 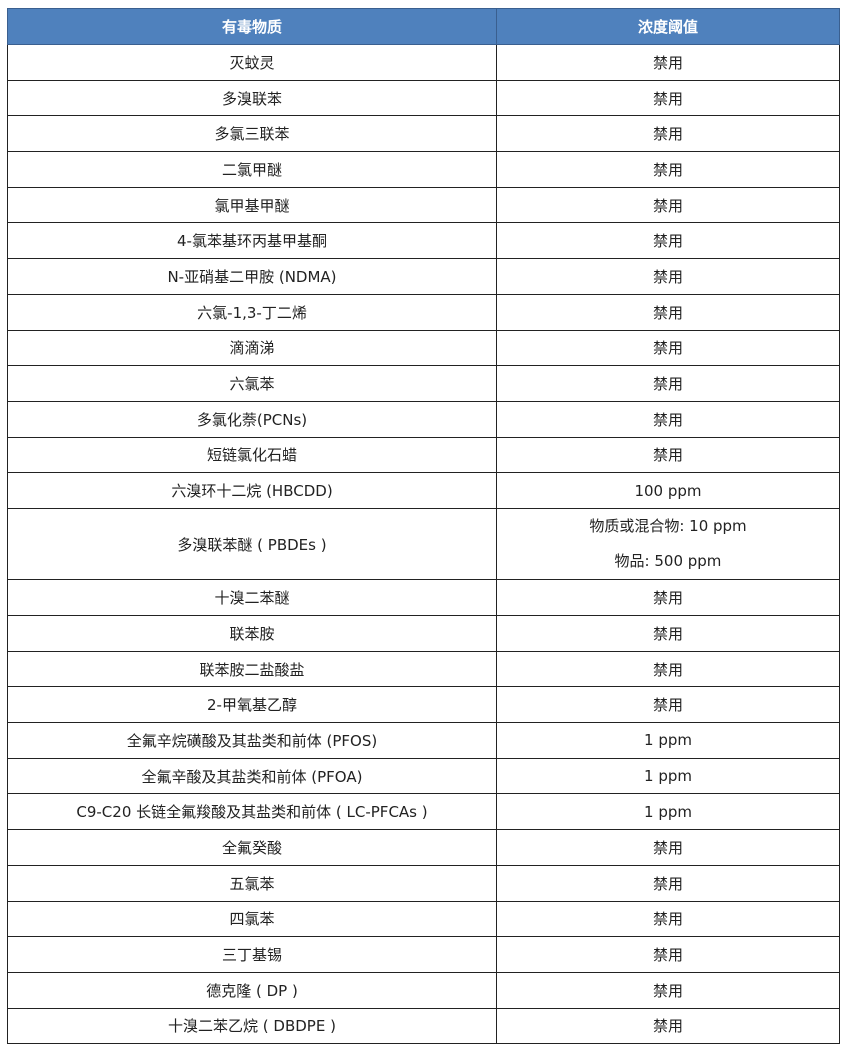 What do you see at coordinates (252, 919) in the screenshot?
I see `substance-cell: 四氯苯` at bounding box center [252, 919].